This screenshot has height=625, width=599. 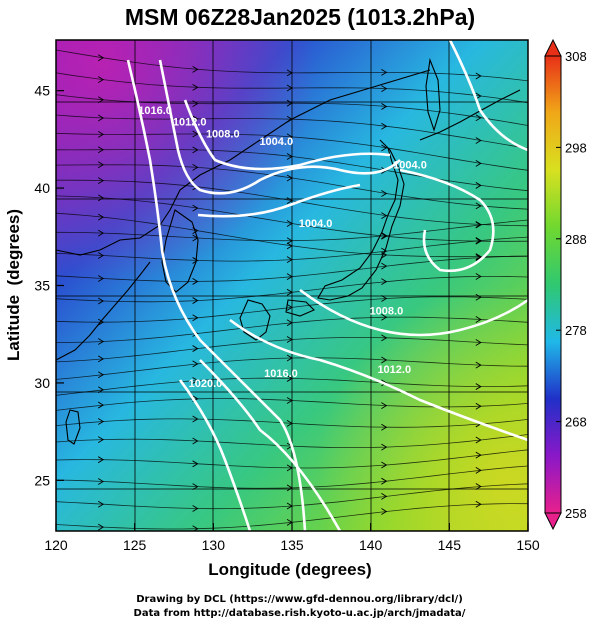 What do you see at coordinates (488, 95) in the screenshot?
I see `isobar-northeast` at bounding box center [488, 95].